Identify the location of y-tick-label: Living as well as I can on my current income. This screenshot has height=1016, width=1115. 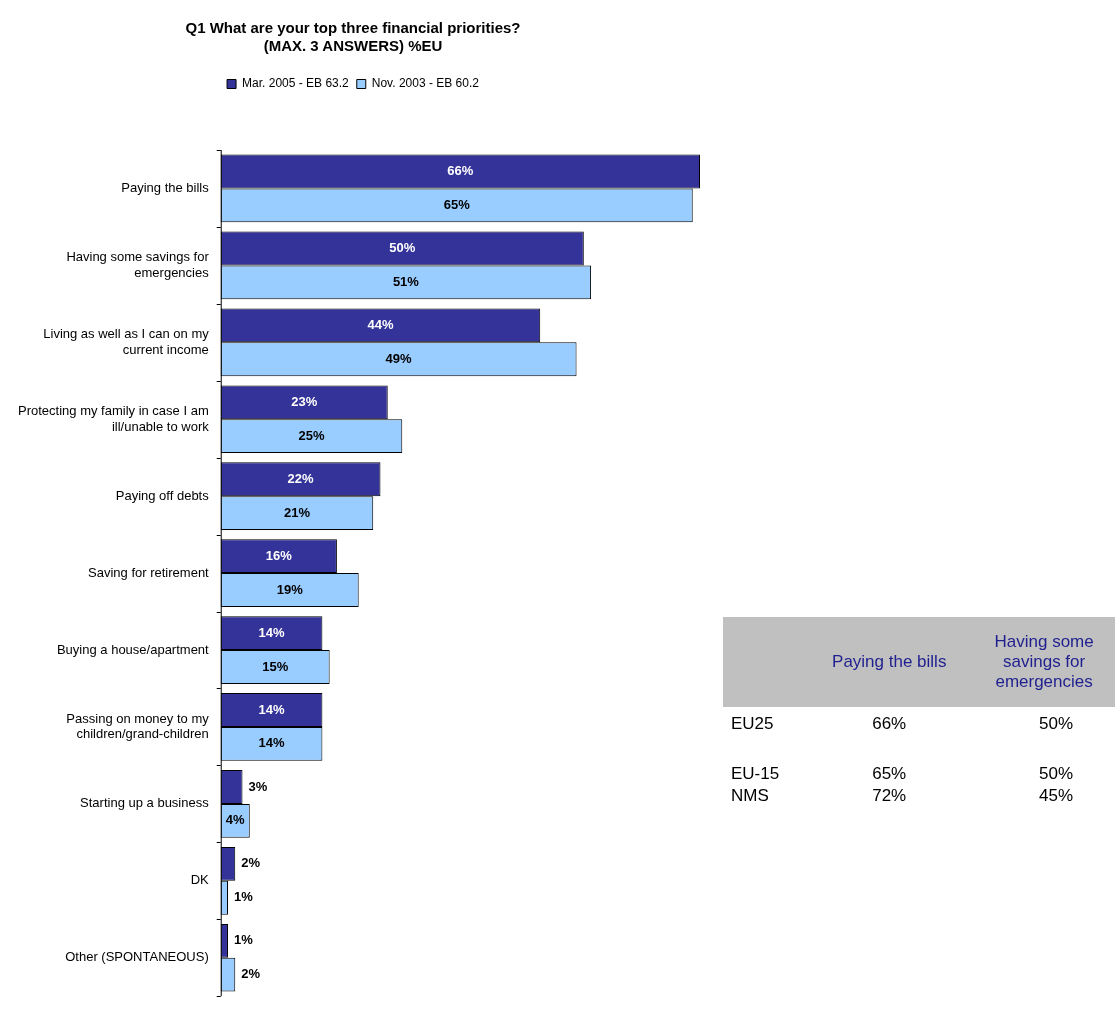
(126, 341).